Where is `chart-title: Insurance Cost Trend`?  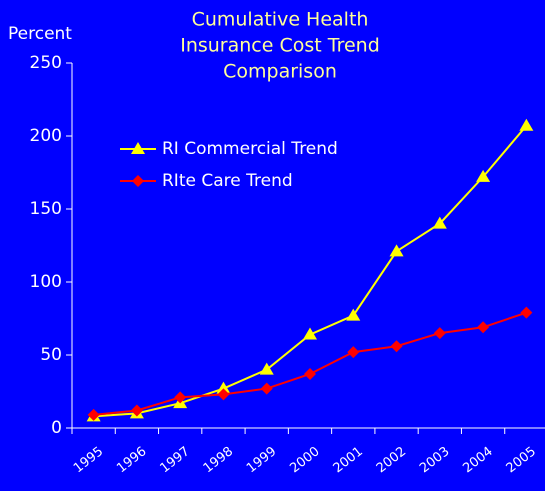
chart-title: Insurance Cost Trend is located at coordinates (280, 46).